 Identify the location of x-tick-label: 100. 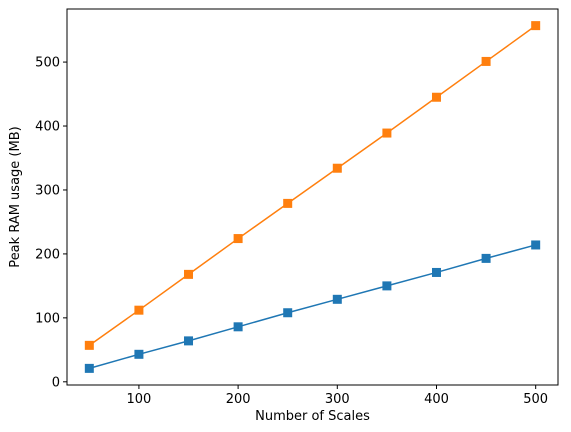
(139, 399).